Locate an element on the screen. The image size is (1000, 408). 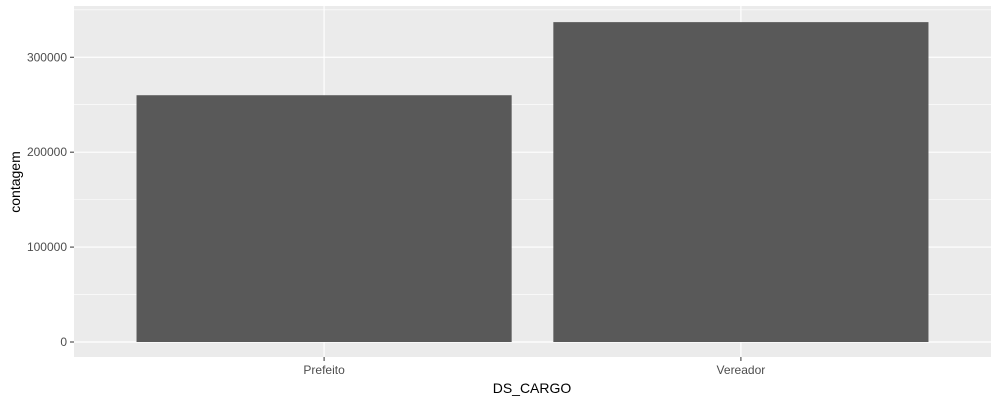
y-tick-label: 300000 is located at coordinates (47, 57).